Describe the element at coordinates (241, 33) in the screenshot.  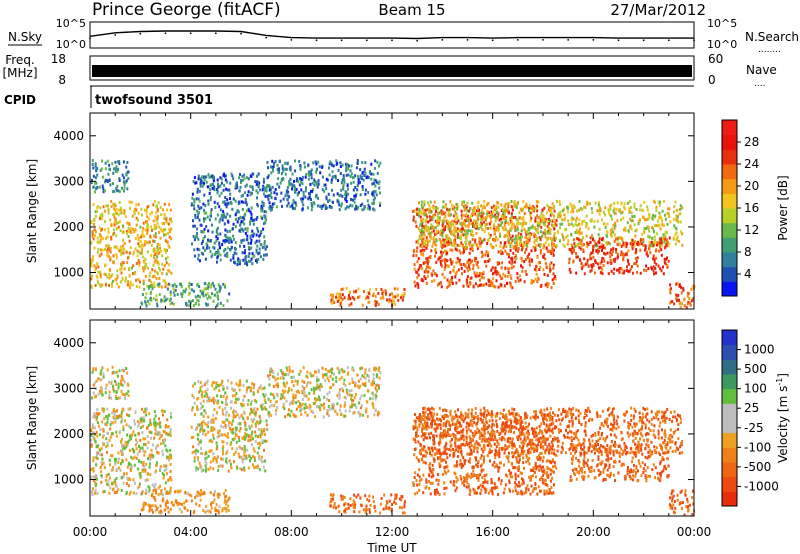
I see `noise-search-point` at that location.